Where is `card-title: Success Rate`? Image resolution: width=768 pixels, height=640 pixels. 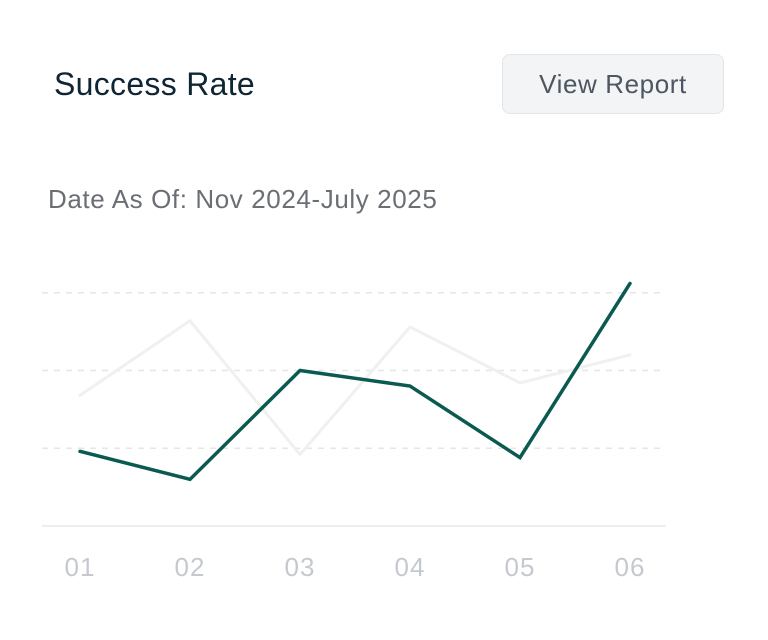
card-title: Success Rate is located at coordinates (155, 84).